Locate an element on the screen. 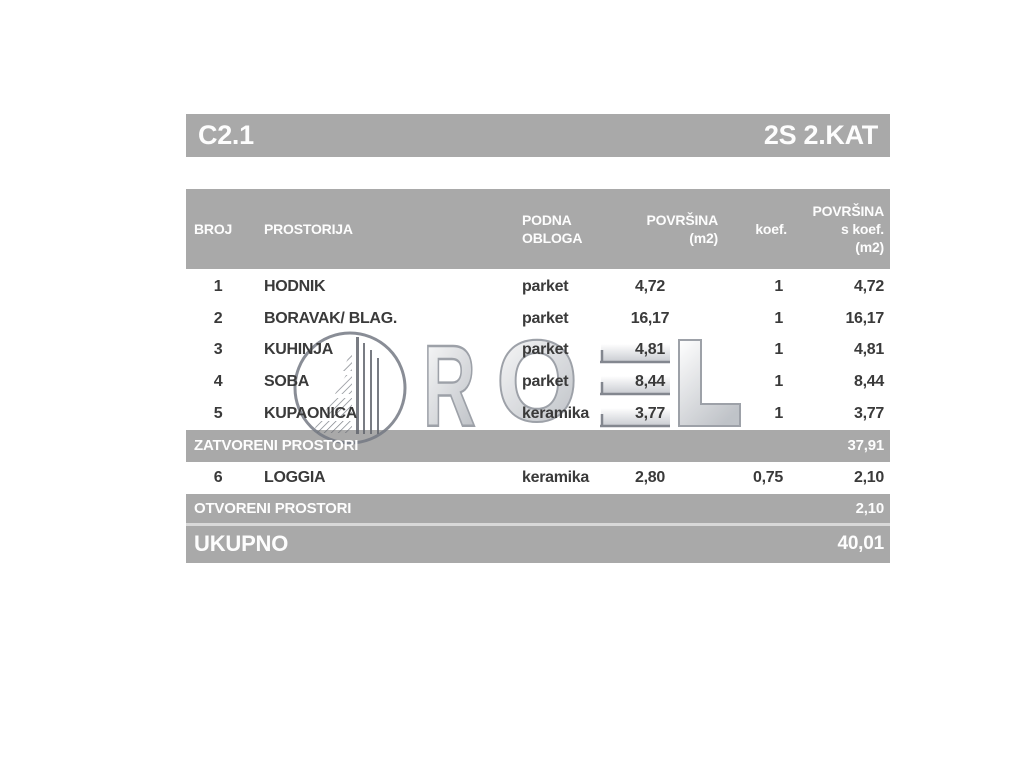 Image resolution: width=1024 pixels, height=768 pixels. col-header-povrsina-line2: (m2) is located at coordinates (703, 238).